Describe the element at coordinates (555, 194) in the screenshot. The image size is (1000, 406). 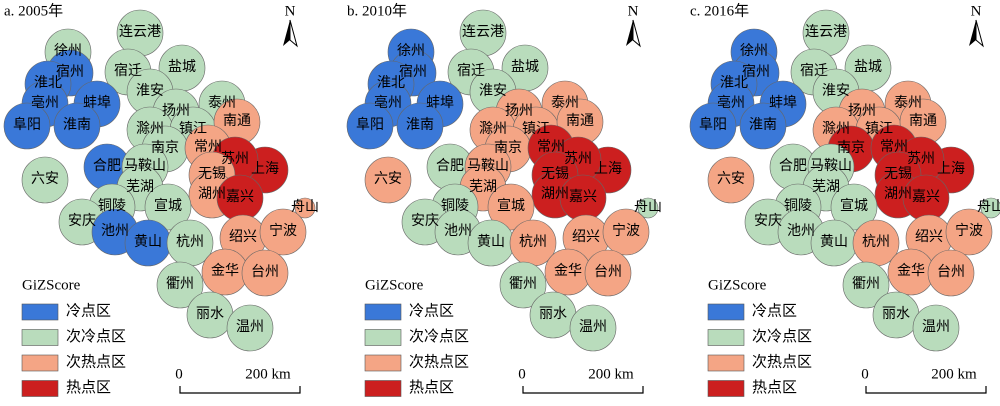
I see `city-label: 湖州` at that location.